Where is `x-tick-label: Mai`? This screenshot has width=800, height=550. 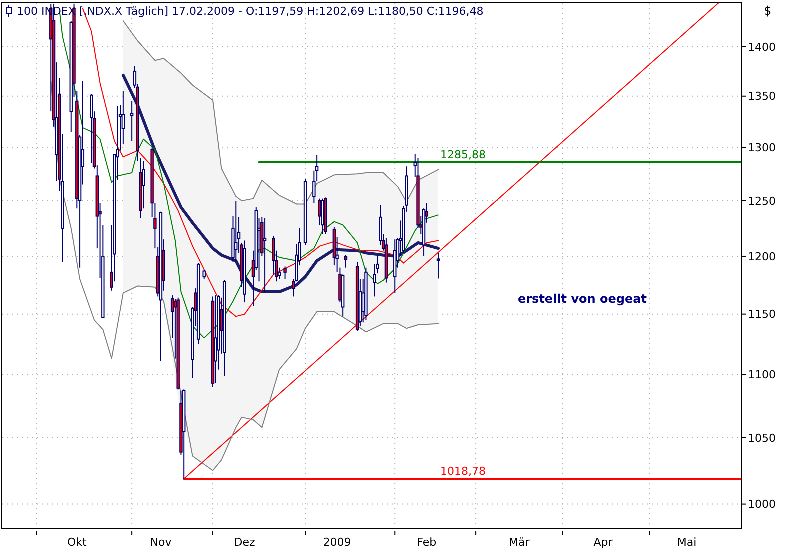
x-tick-label: Mai is located at coordinates (687, 542).